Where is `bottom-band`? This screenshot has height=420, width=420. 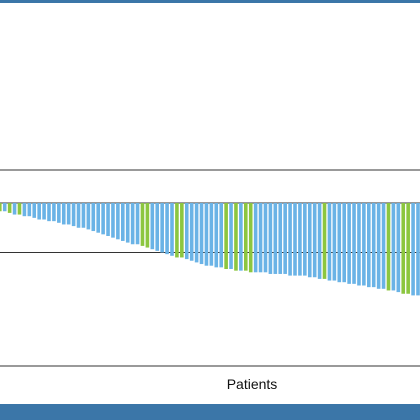 bottom-band is located at coordinates (210, 412).